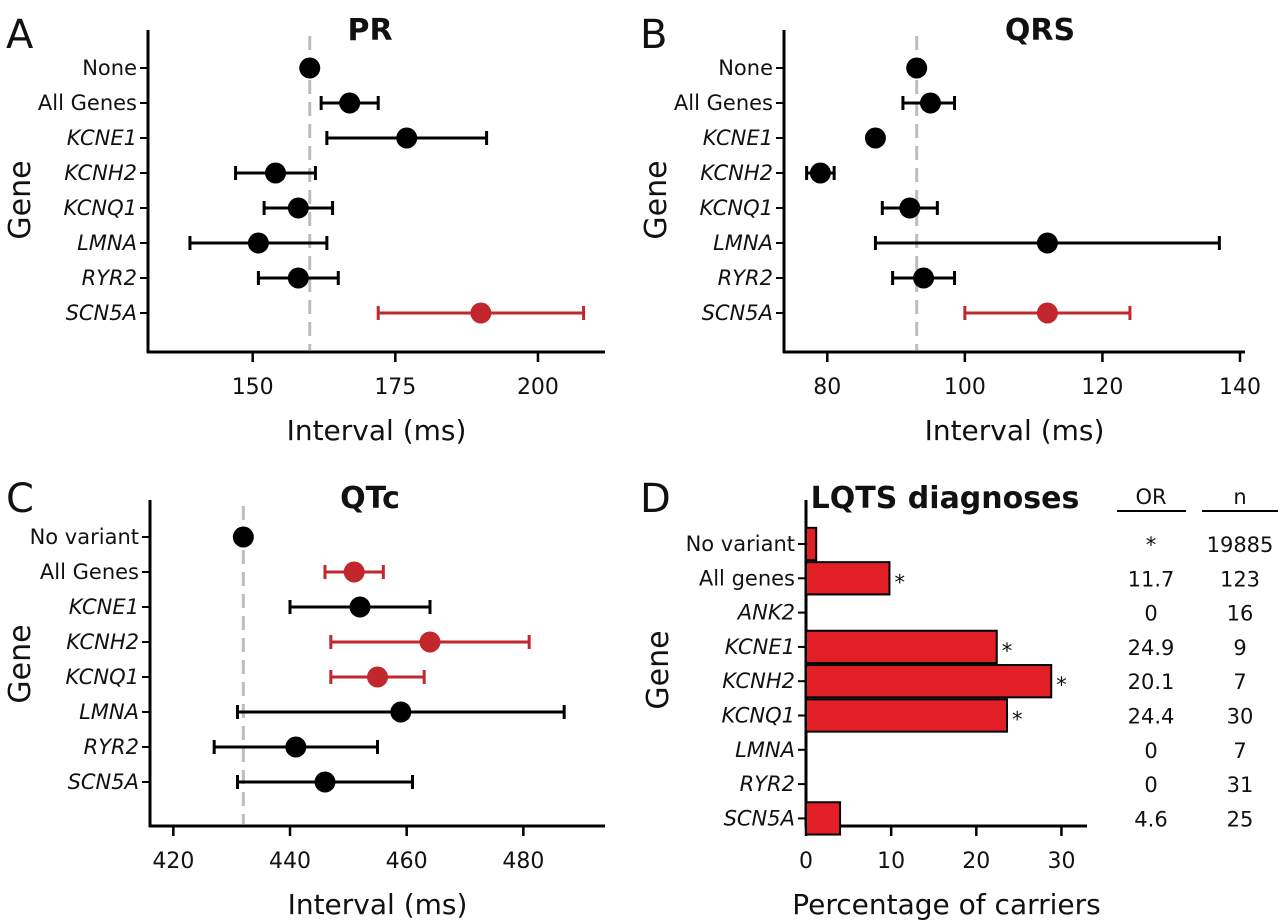 Image resolution: width=1280 pixels, height=924 pixels. I want to click on x-tick-label: 120, so click(1102, 387).